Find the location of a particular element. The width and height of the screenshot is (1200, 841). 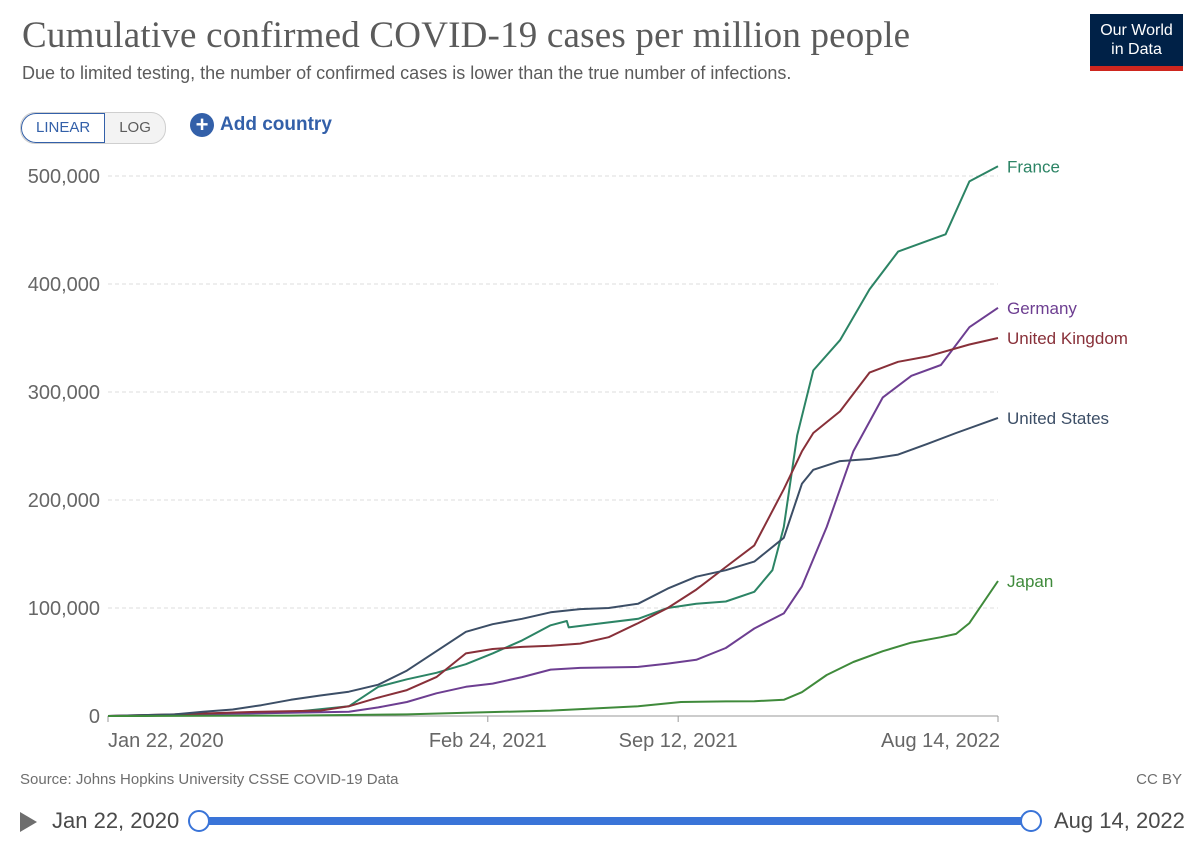

series-line-japan is located at coordinates (553, 648).